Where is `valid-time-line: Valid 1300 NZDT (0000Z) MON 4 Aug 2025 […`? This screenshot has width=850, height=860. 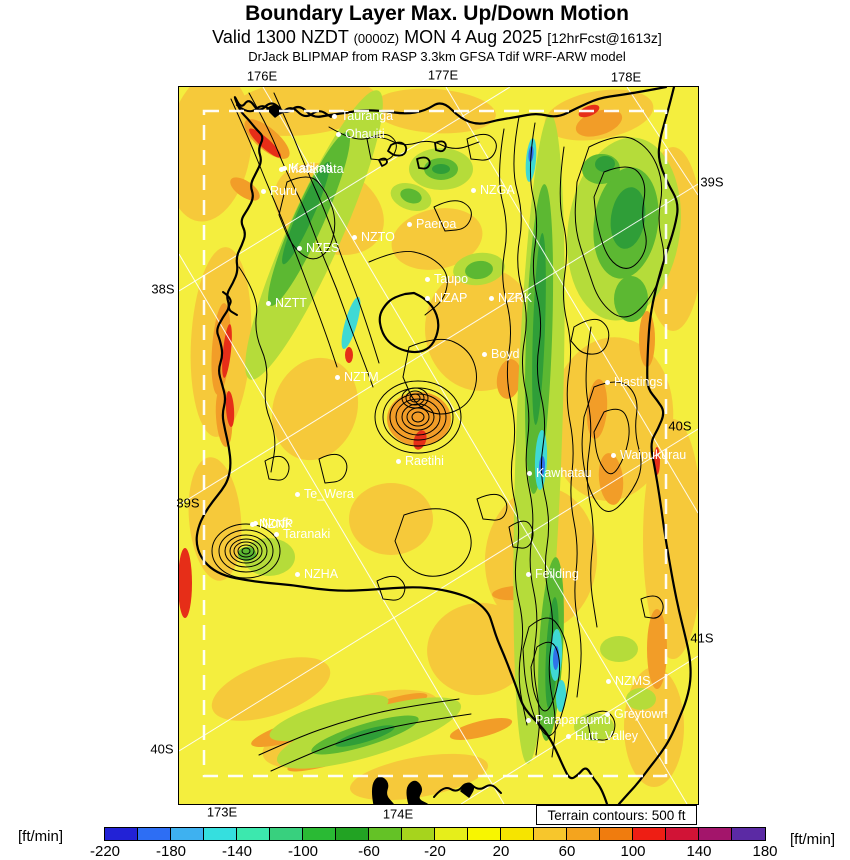 valid-time-line: Valid 1300 NZDT (0000Z) MON 4 Aug 2025 [… is located at coordinates (437, 37).